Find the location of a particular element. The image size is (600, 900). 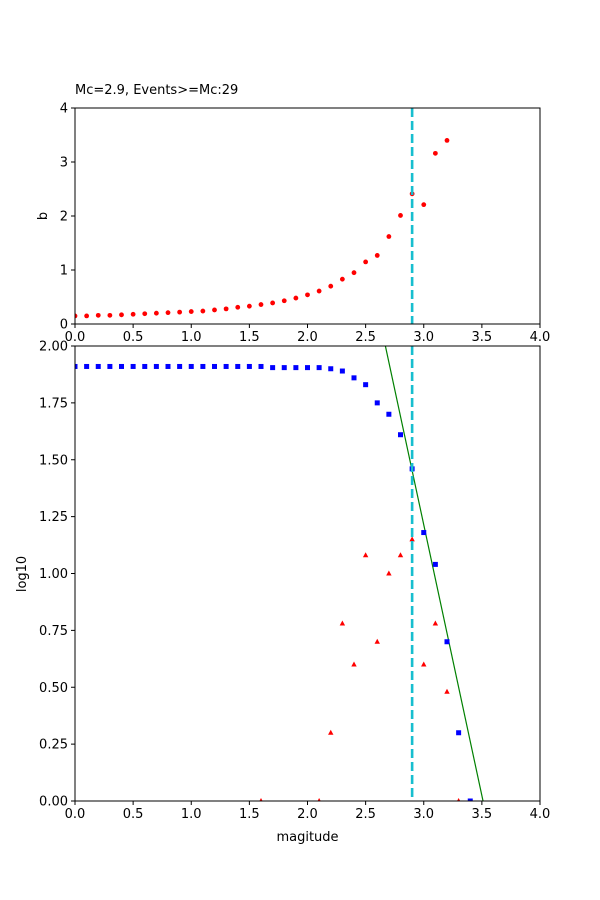

bottom-panel-x-axis-label: magitude is located at coordinates (307, 837).